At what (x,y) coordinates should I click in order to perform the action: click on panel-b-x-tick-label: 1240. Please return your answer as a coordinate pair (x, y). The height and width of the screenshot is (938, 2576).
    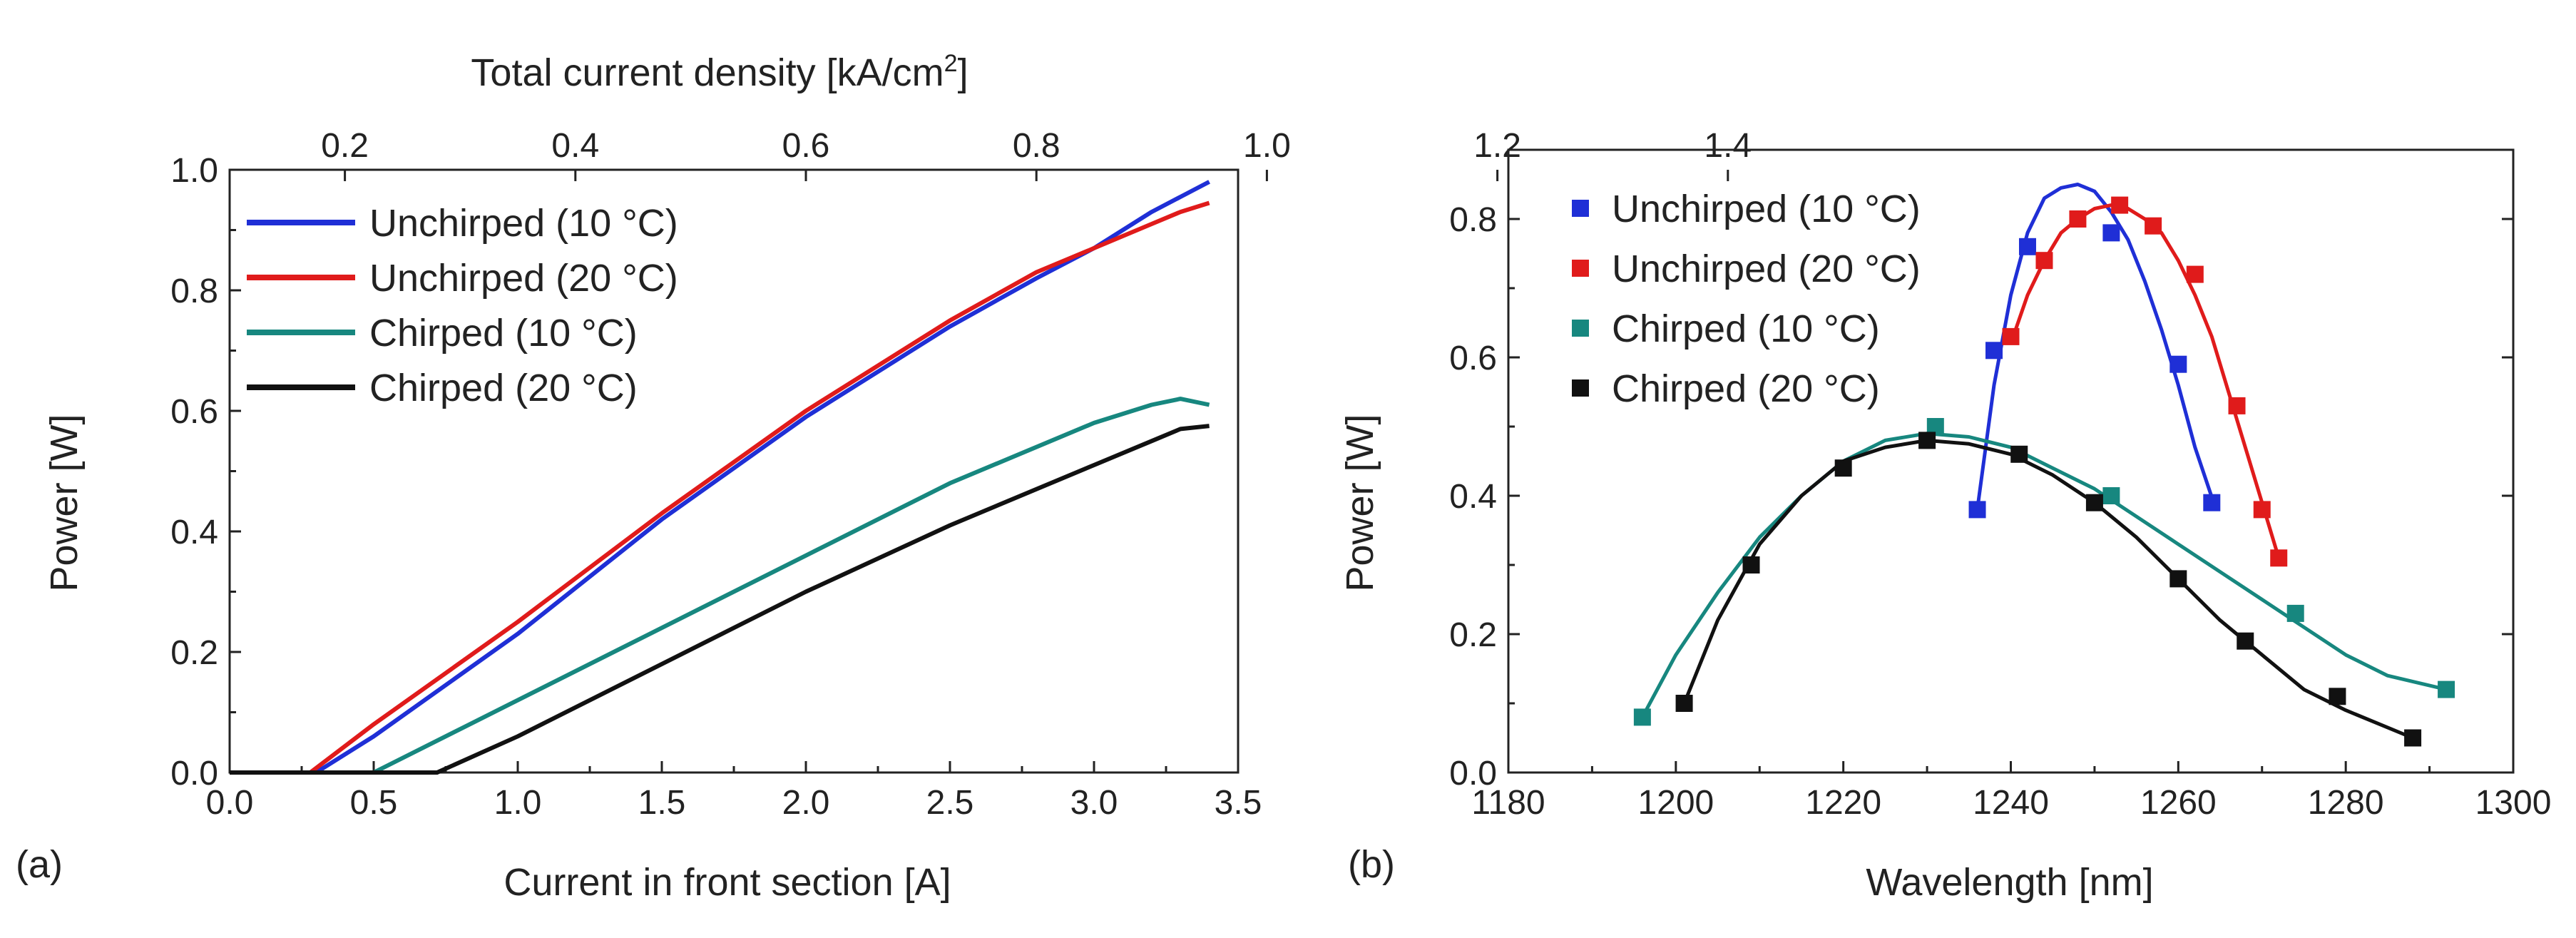
    Looking at the image, I should click on (2011, 803).